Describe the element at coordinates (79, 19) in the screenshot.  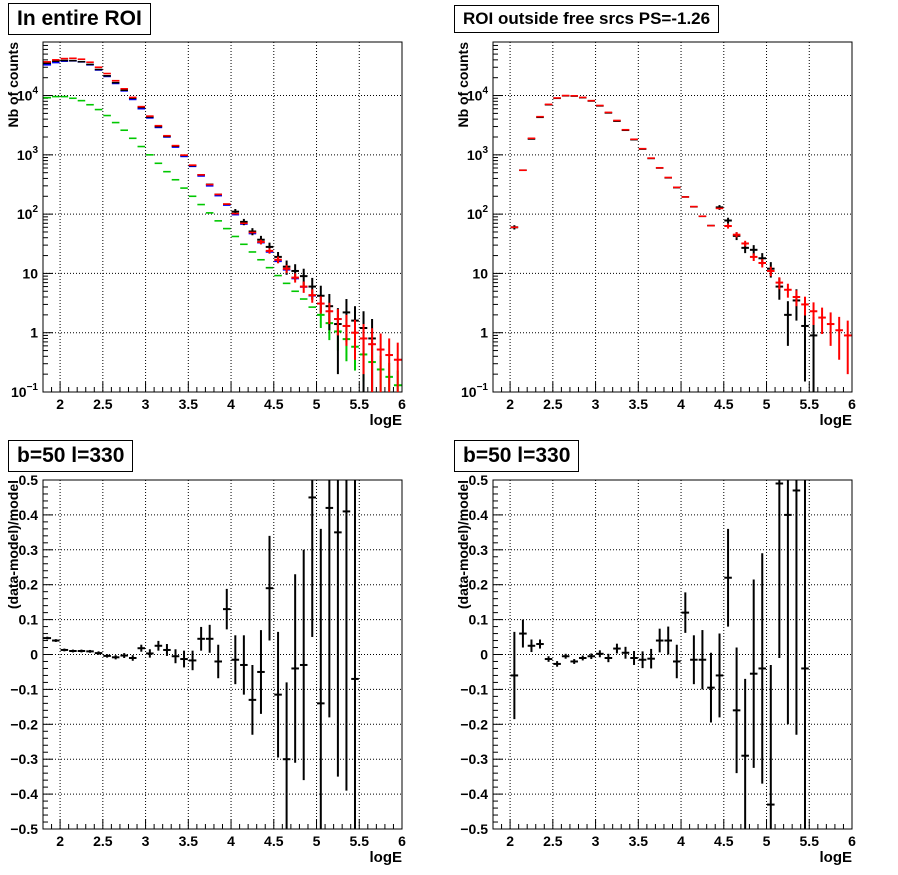
I see `chart-1-title: In entire ROI` at that location.